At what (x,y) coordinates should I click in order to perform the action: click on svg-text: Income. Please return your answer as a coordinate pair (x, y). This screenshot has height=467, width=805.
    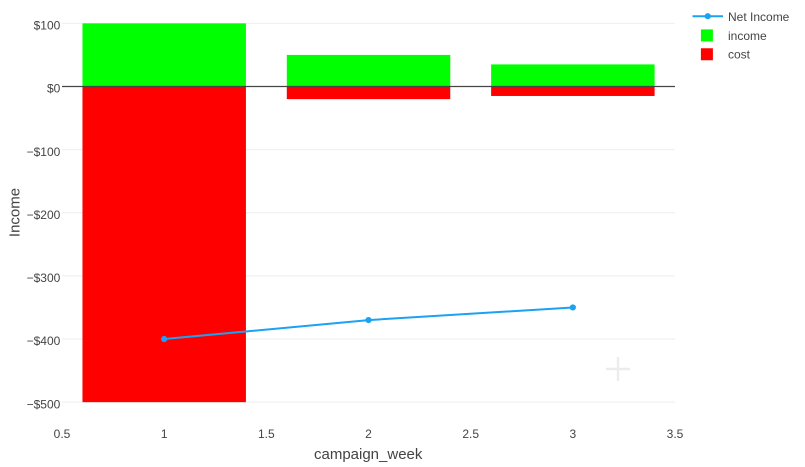
    Looking at the image, I should click on (14, 212).